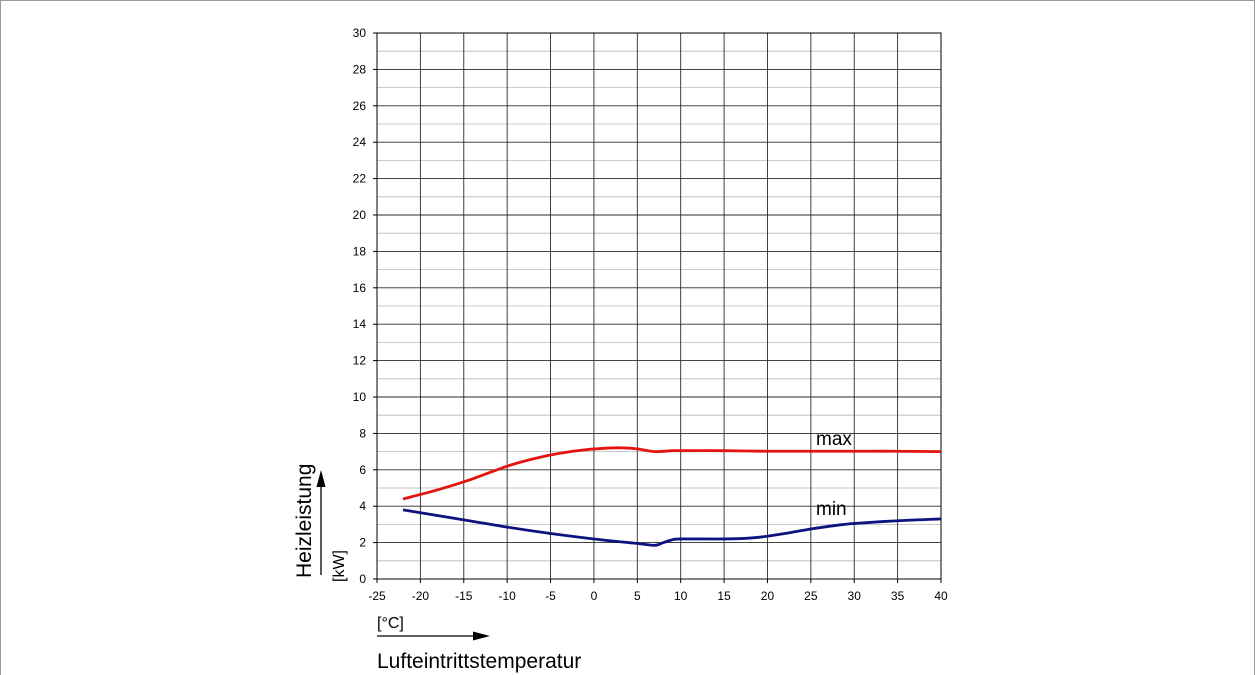 This screenshot has height=675, width=1255. I want to click on y-tick-label: 24, so click(360, 142).